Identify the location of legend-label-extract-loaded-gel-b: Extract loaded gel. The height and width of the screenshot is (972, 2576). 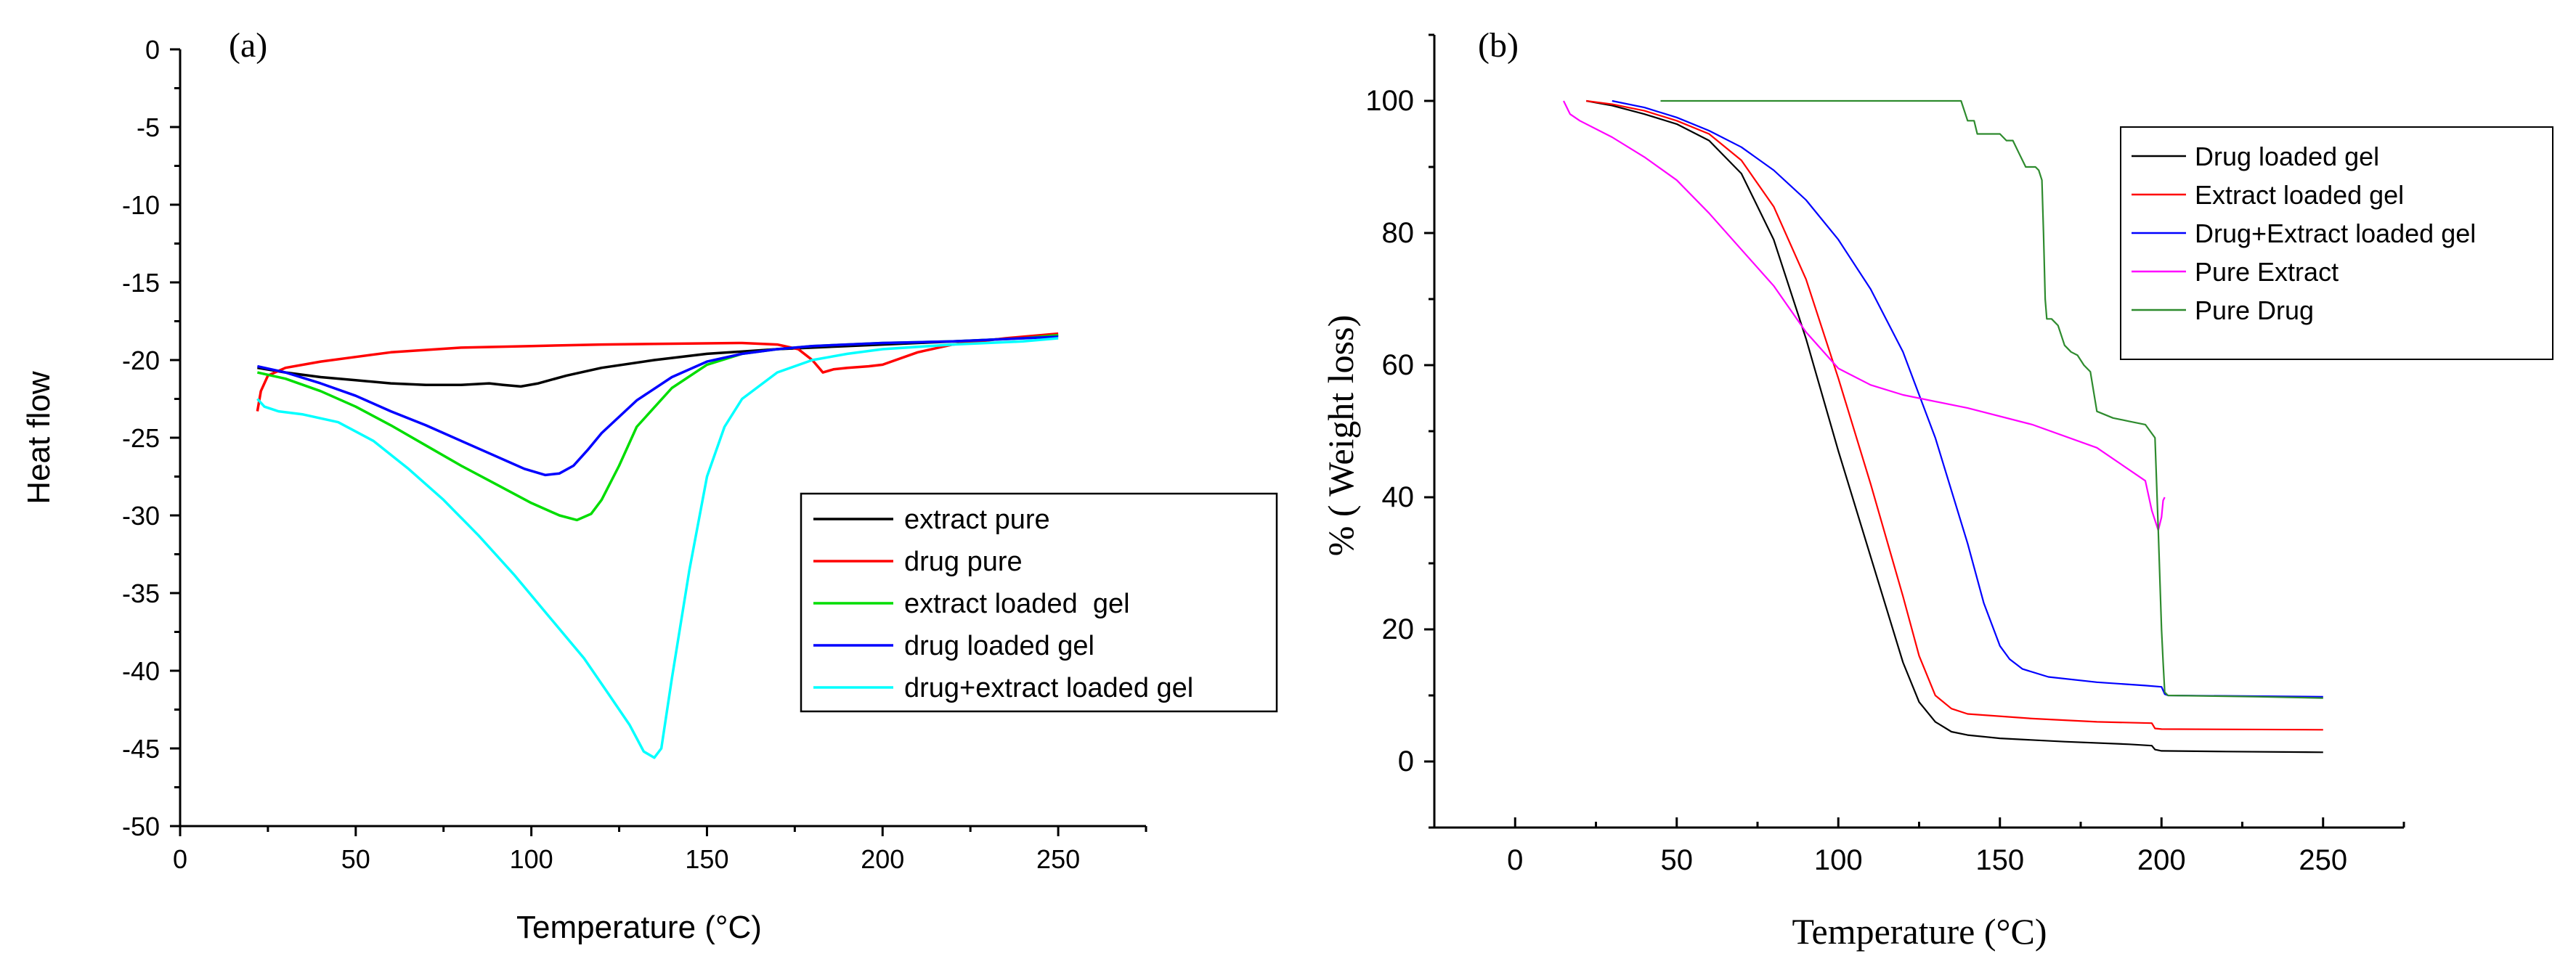
(2299, 195).